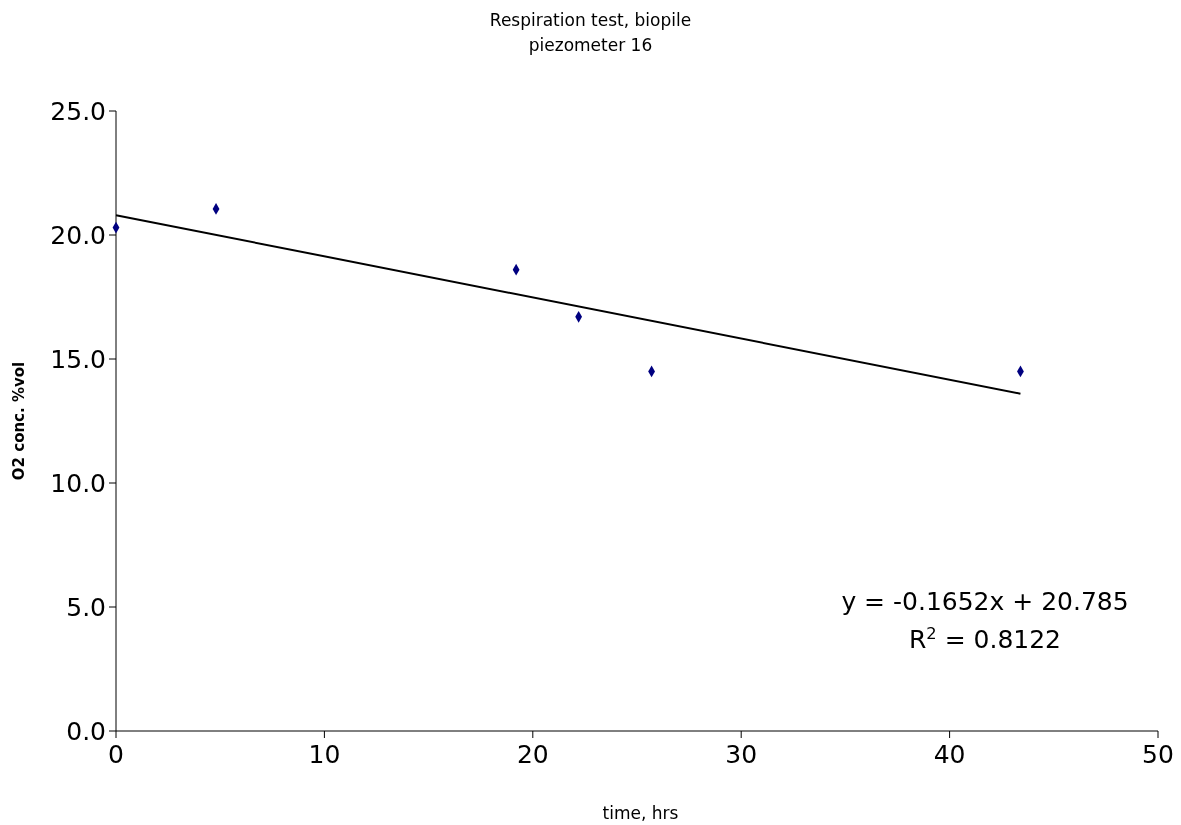 Image resolution: width=1181 pixels, height=825 pixels. Describe the element at coordinates (324, 754) in the screenshot. I see `x-tick-label: 10` at that location.